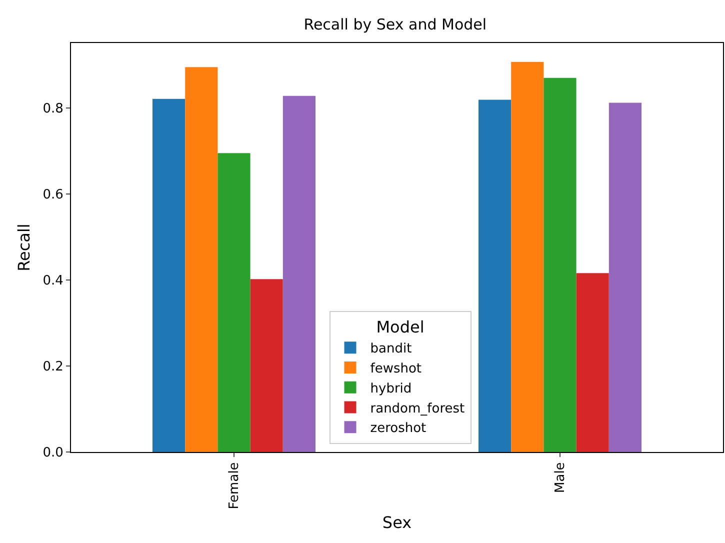  I want to click on chart-title: Recall by Sex and Model, so click(395, 25).